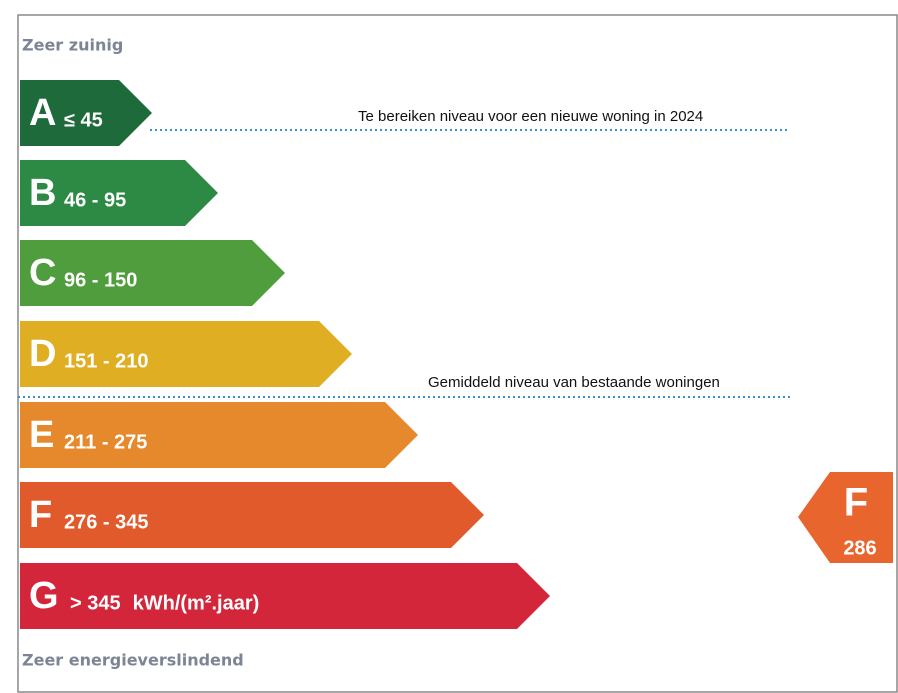  I want to click on top-label: Zeer zuinig, so click(72, 45).